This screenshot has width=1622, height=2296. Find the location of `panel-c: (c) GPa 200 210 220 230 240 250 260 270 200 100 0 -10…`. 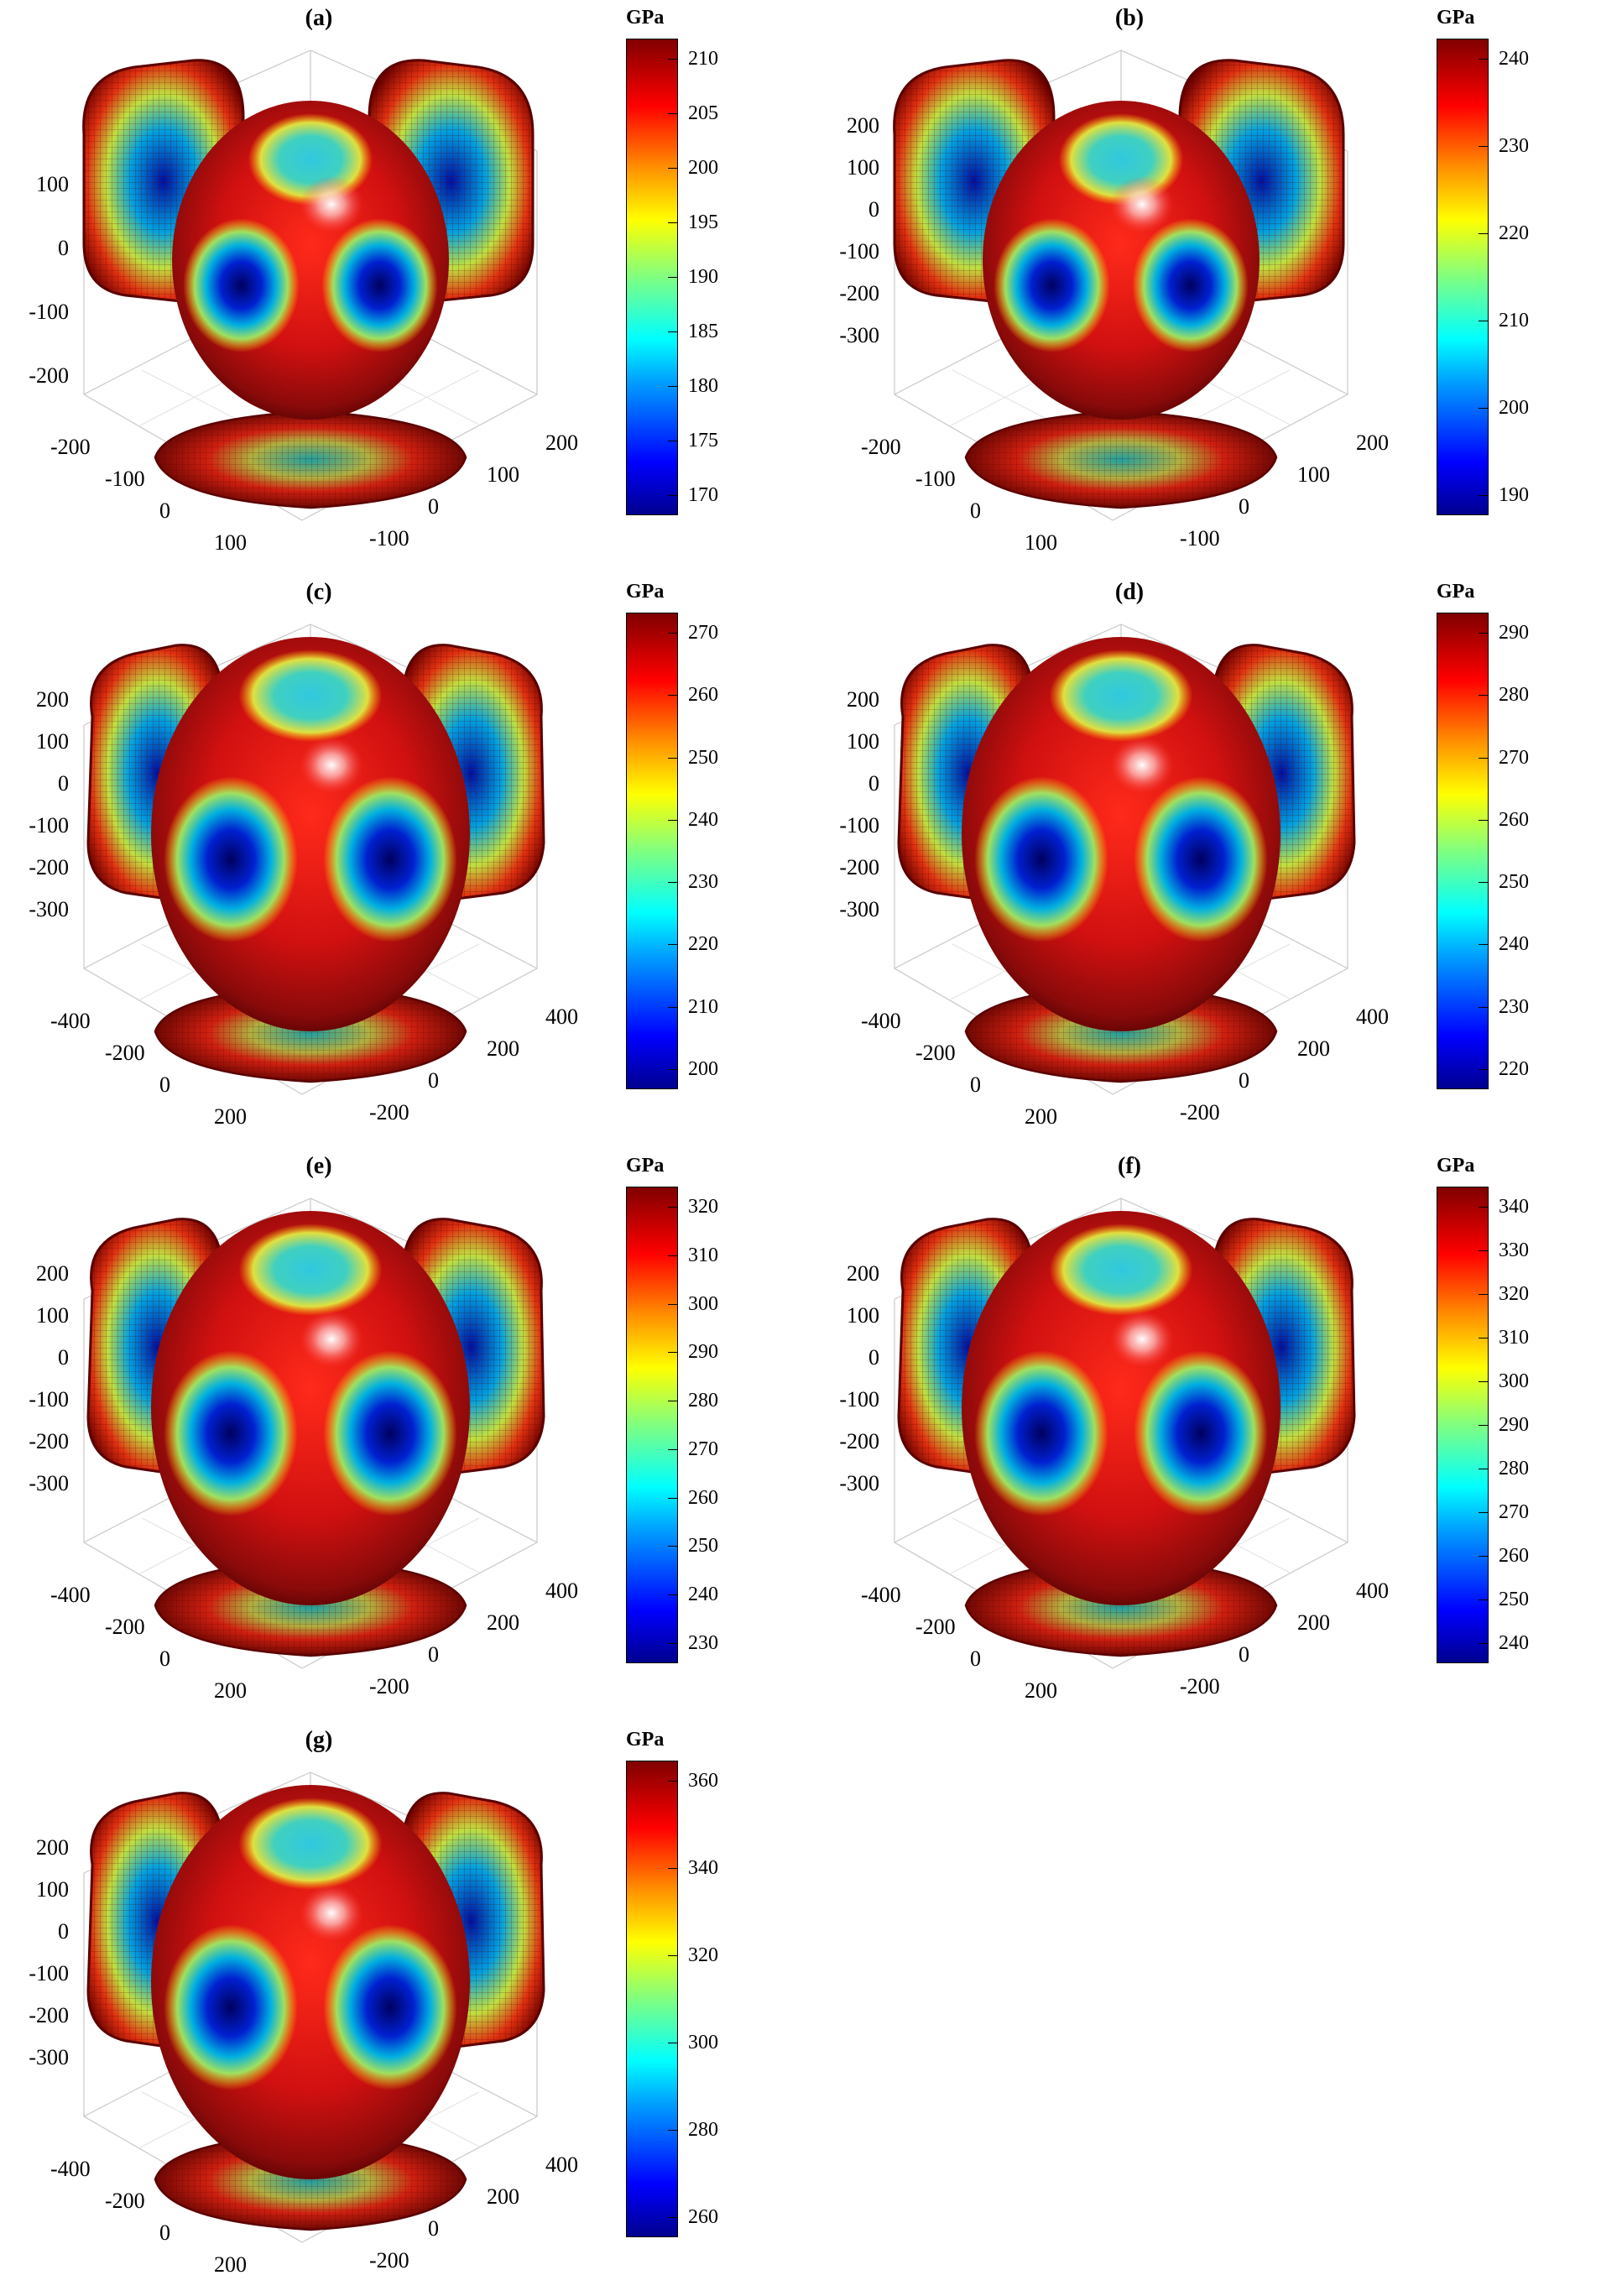

panel-c: (c) GPa 200 210 220 230 240 250 260 270 200 100 0 -10… is located at coordinates (405, 861).